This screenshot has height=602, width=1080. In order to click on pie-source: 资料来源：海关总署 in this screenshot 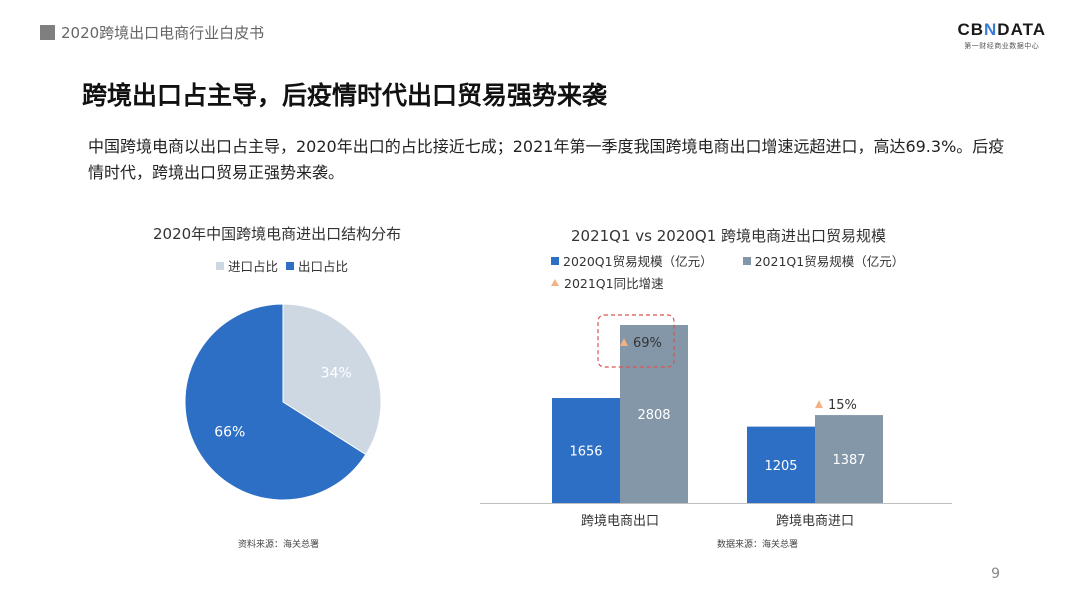, I will do `click(279, 545)`.